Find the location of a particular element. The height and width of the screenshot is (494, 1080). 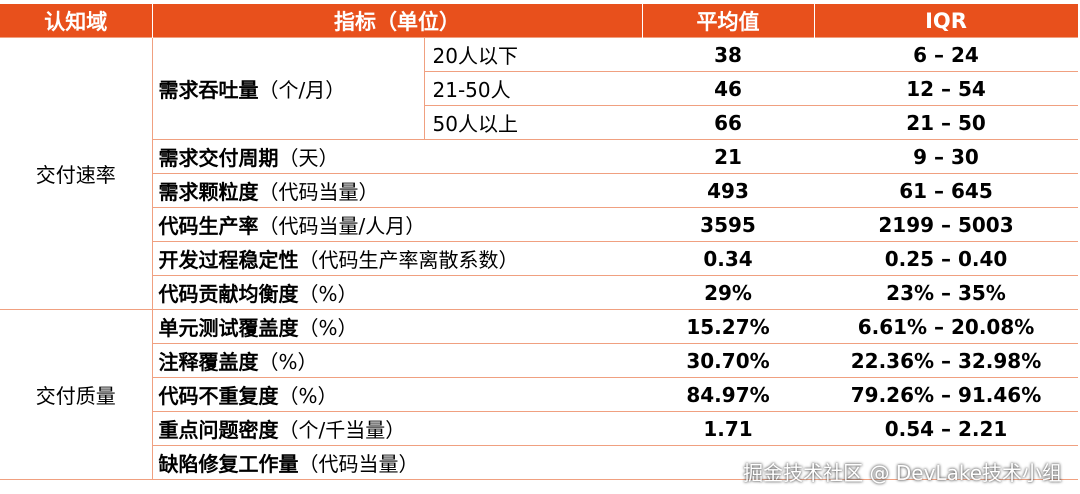

header-avg: 平均值 is located at coordinates (728, 21).